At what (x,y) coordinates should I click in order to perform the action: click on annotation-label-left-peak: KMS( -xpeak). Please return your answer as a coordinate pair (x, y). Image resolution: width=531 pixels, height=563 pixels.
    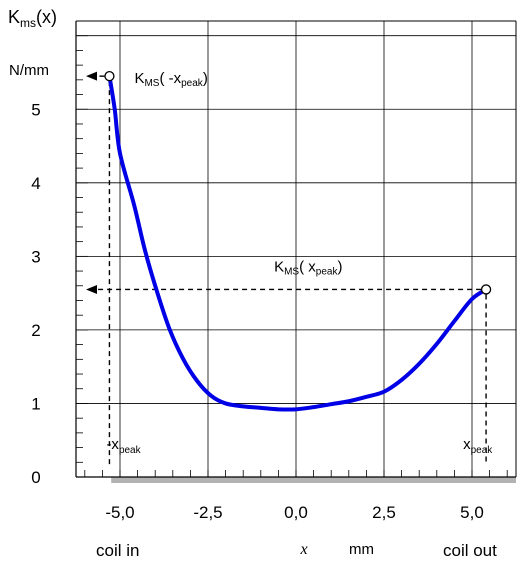
    Looking at the image, I should click on (170, 79).